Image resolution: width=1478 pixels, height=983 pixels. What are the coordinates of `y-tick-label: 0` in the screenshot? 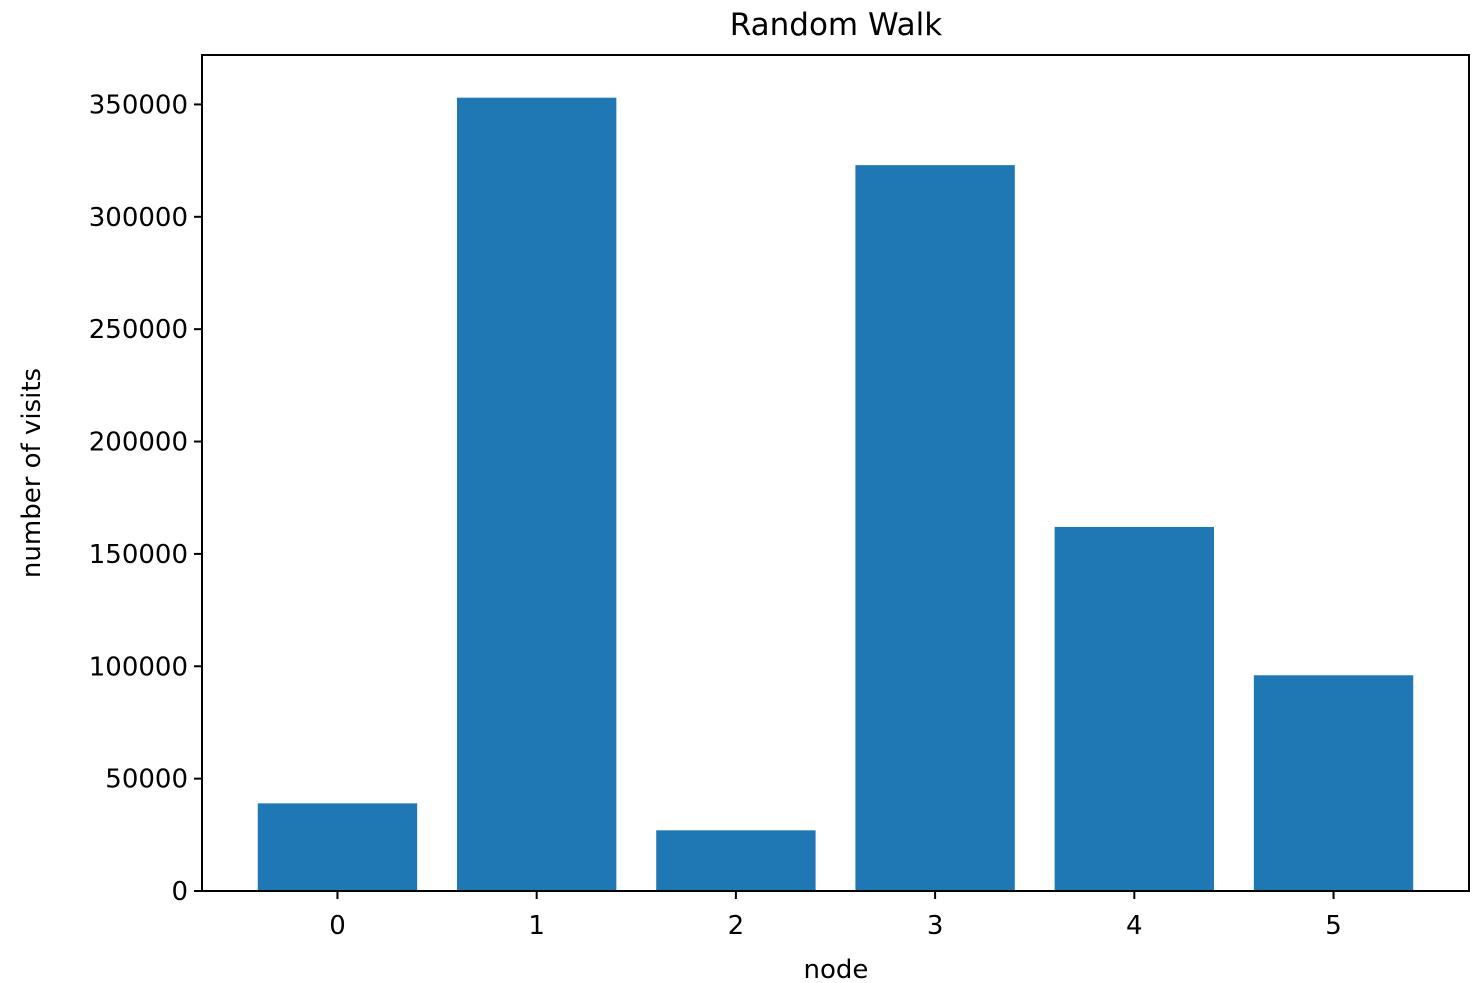 It's located at (179, 892).